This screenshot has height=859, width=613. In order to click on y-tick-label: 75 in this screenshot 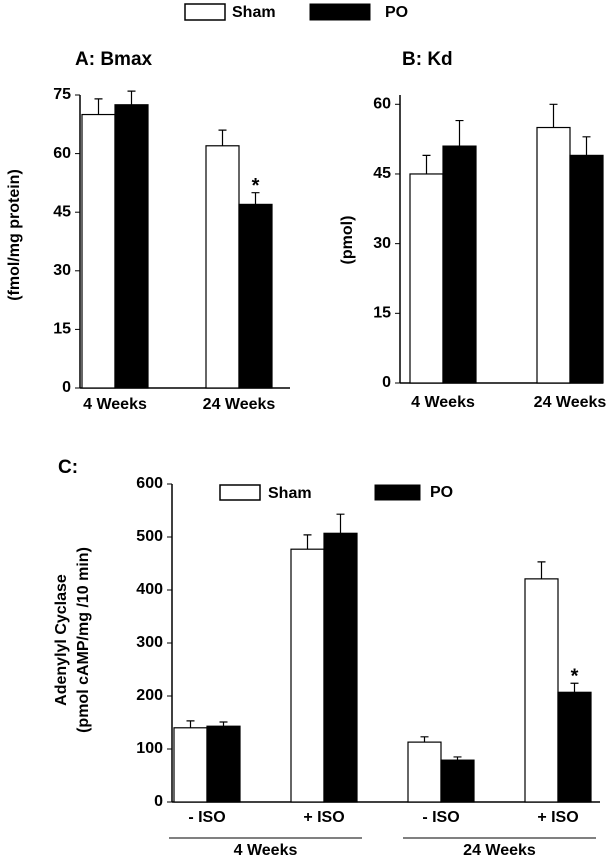, I will do `click(62, 94)`.